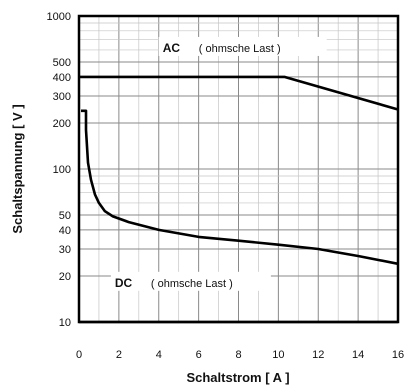 Image resolution: width=404 pixels, height=390 pixels. I want to click on y-tick-label: 40, so click(65, 231).